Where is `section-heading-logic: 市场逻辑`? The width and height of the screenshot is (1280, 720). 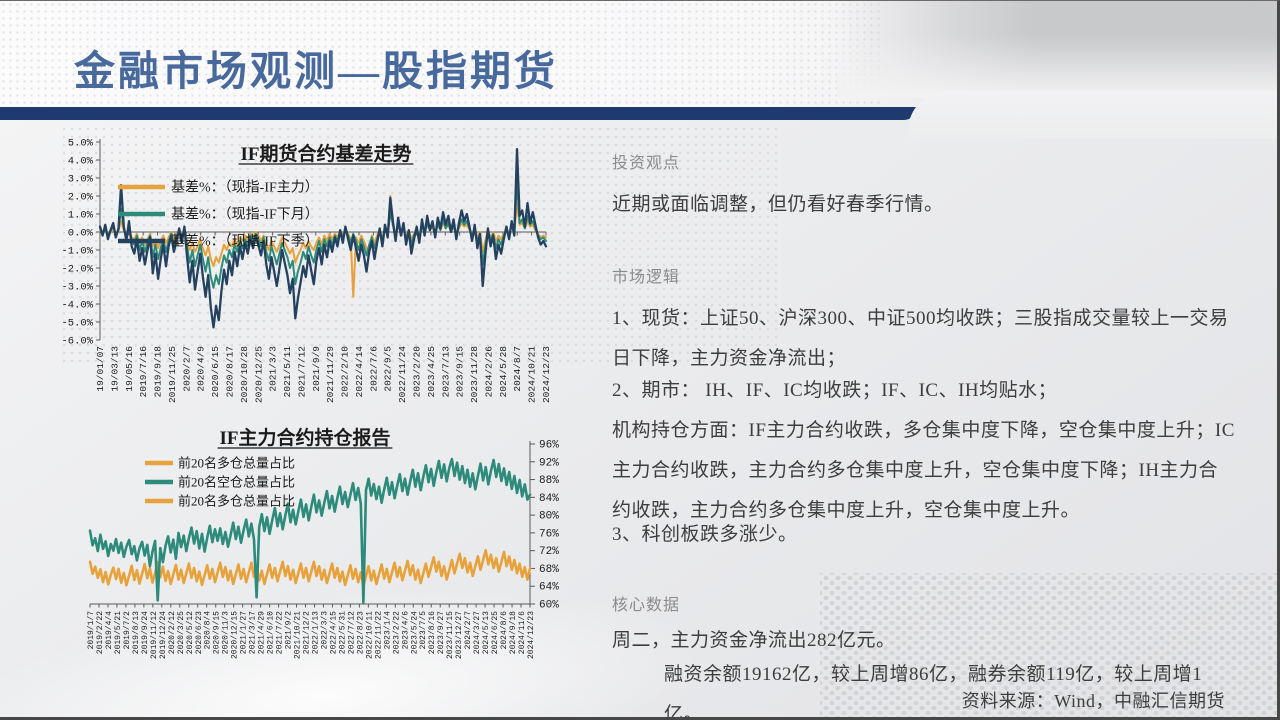 section-heading-logic: 市场逻辑 is located at coordinates (646, 277).